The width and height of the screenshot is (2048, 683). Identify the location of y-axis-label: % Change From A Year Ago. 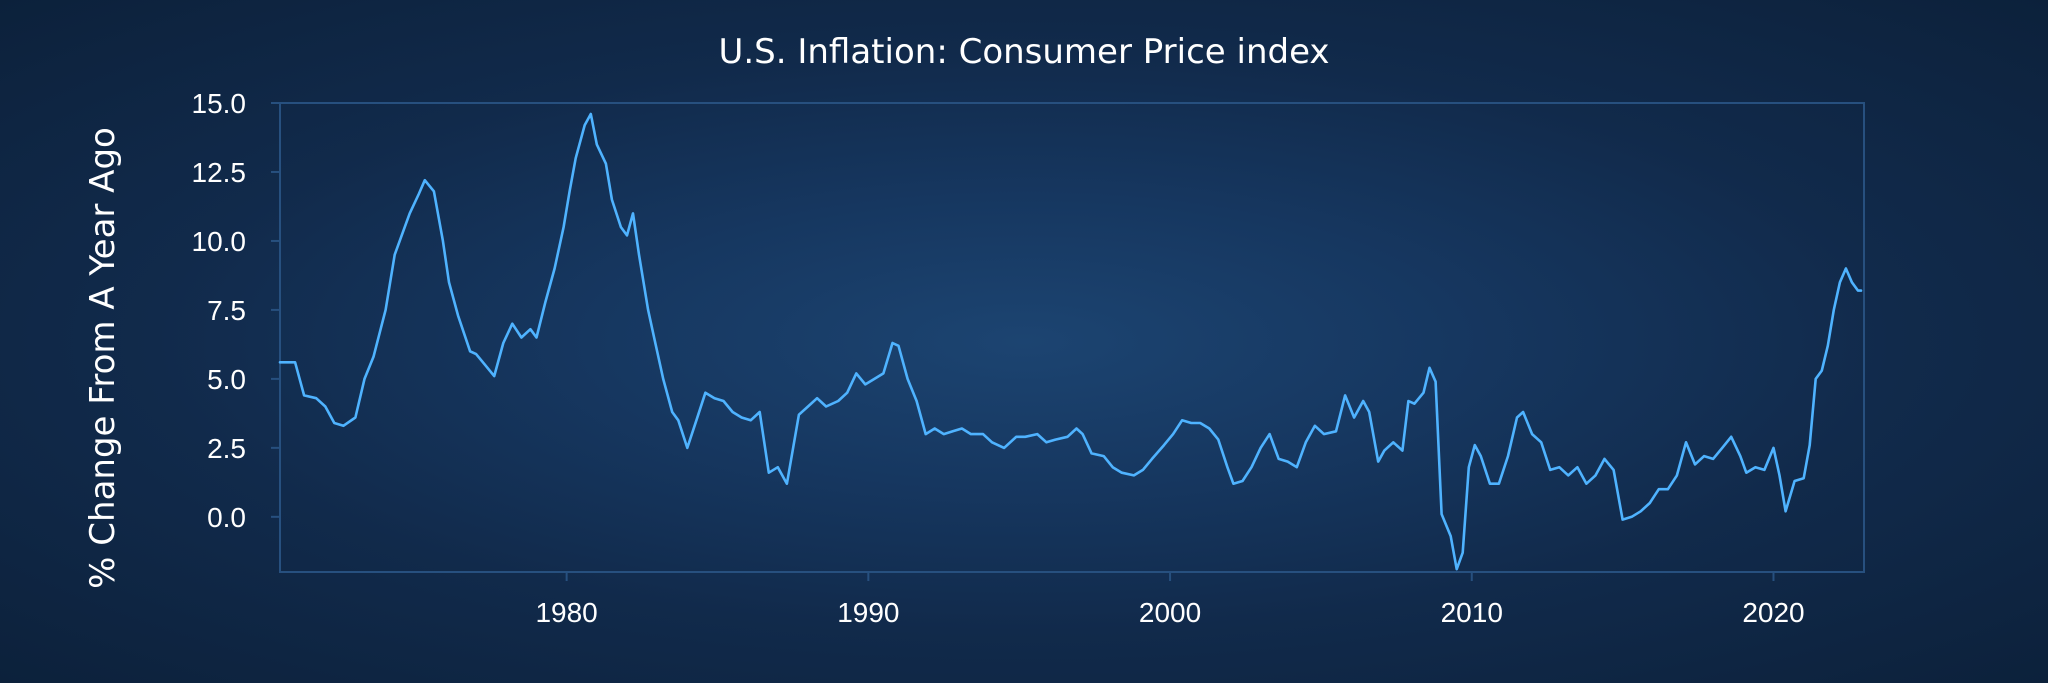
(103, 358).